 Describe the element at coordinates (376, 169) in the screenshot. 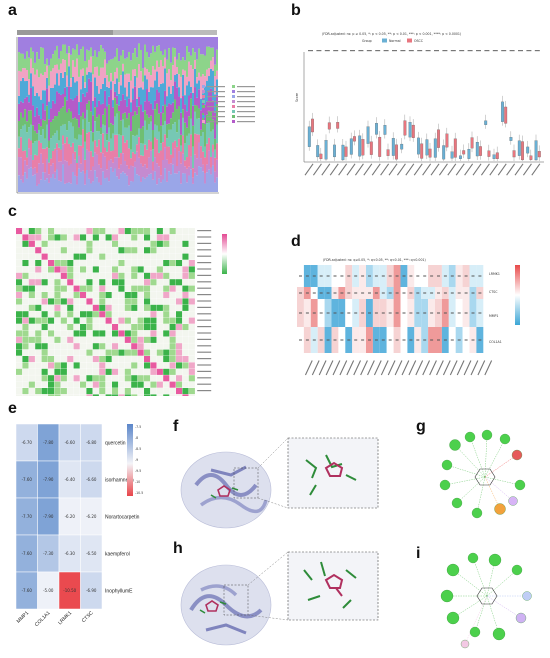

I see `x-tick-label-stub` at that location.